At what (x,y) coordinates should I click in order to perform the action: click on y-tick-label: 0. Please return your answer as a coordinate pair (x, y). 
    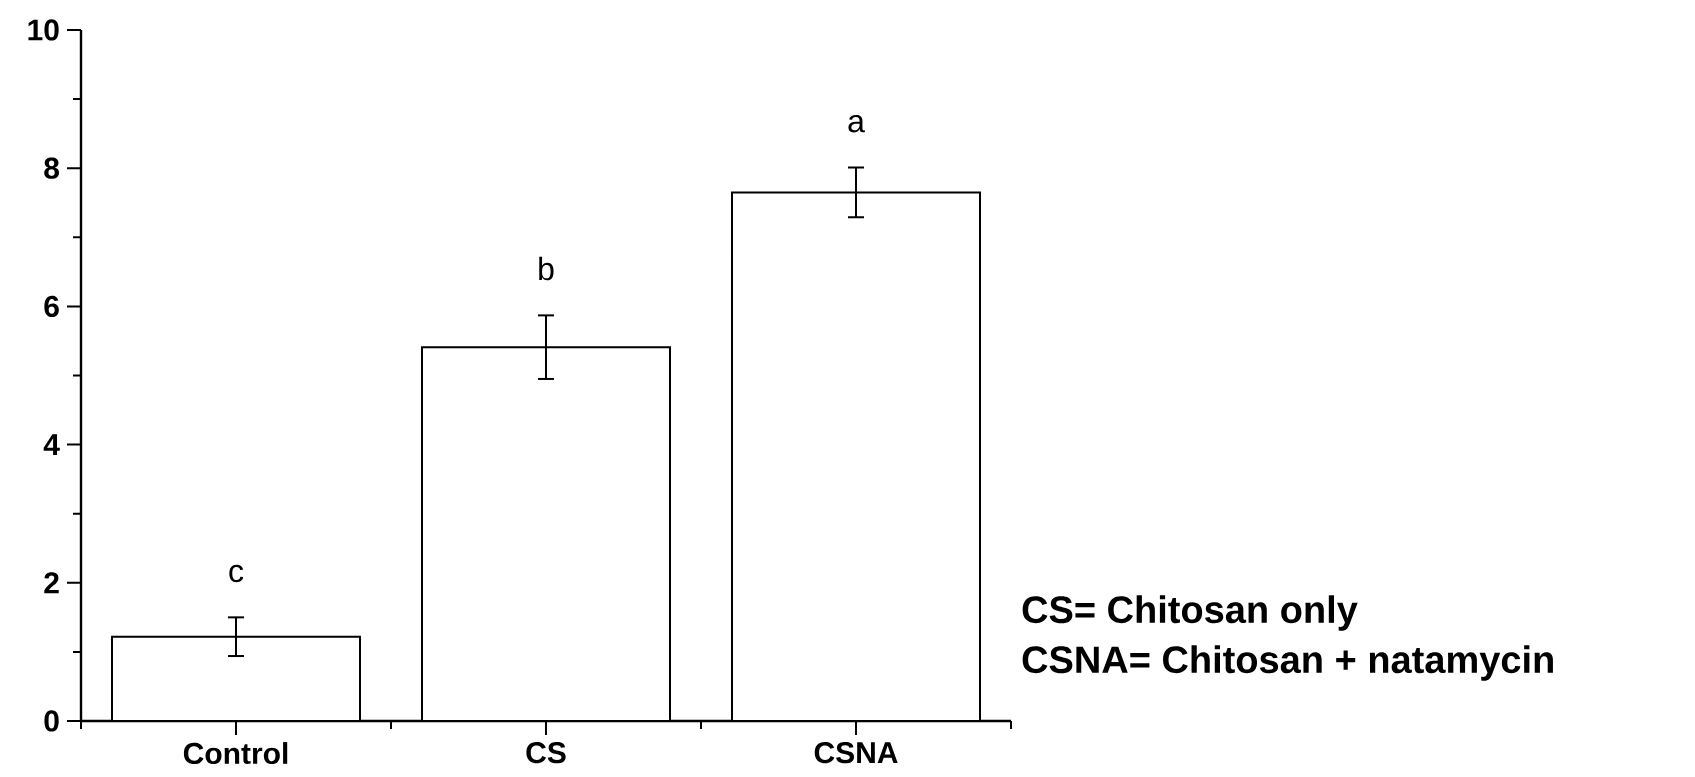
    Looking at the image, I should click on (51, 721).